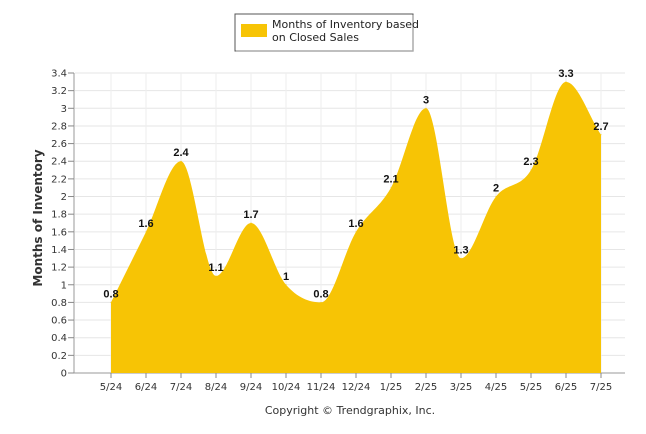 This screenshot has height=434, width=646. I want to click on x-tick-label: 5/25, so click(531, 387).